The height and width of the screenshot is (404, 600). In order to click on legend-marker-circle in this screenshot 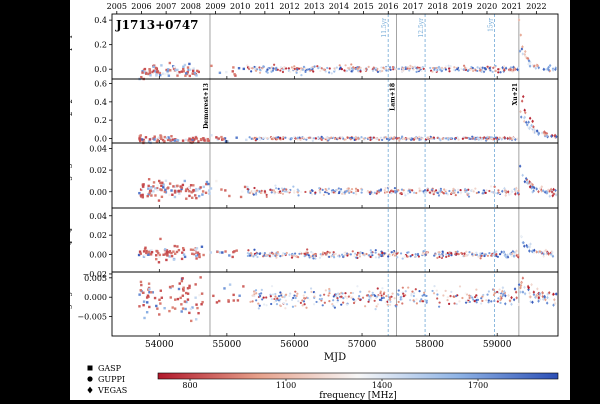, I will do `click(90, 379)`.